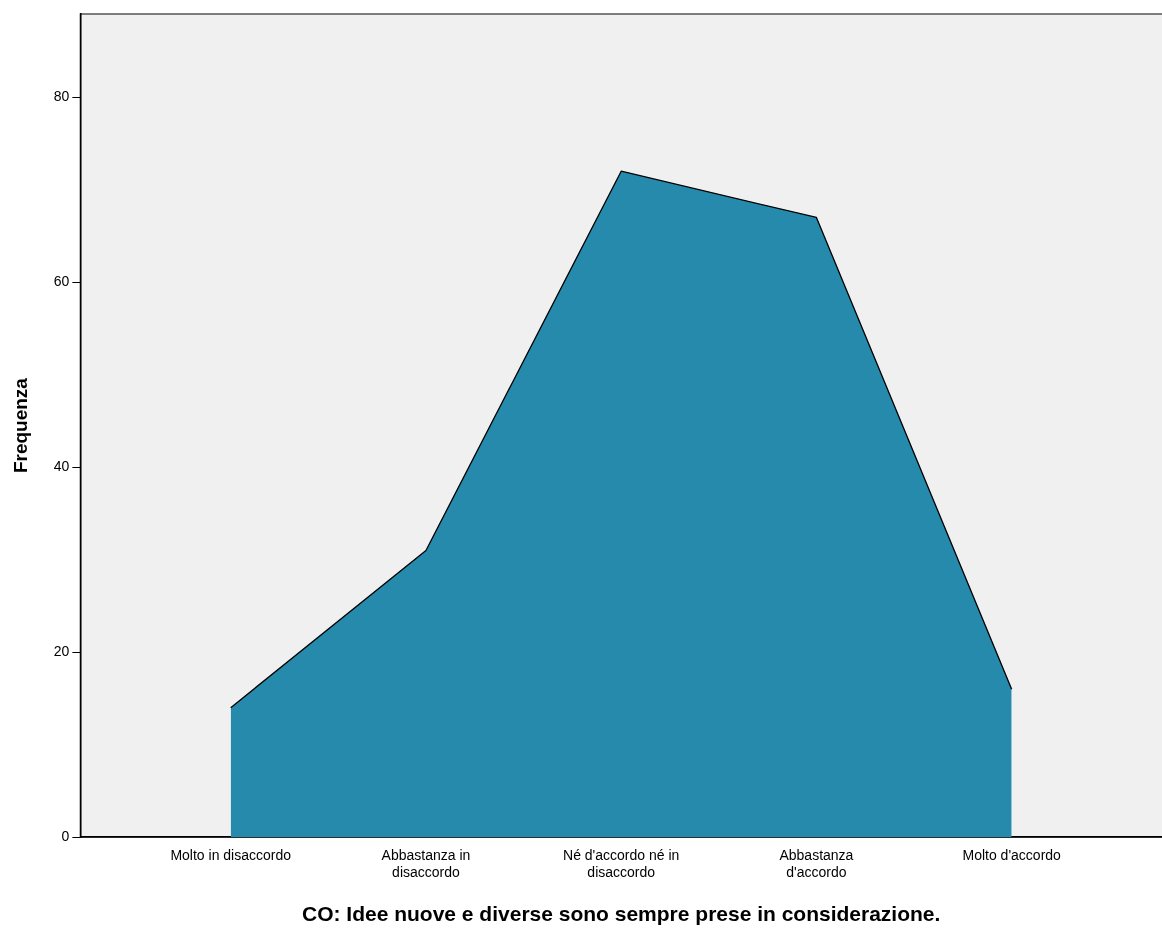 This screenshot has height=942, width=1162. Describe the element at coordinates (61, 466) in the screenshot. I see `y-tick-label: 40` at that location.